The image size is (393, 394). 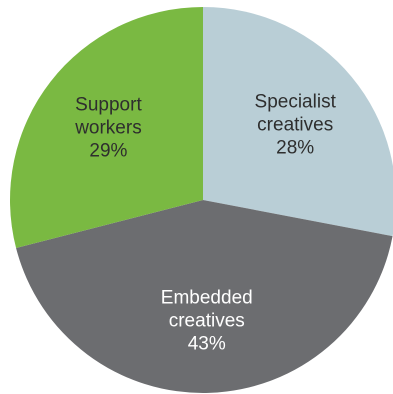 I want to click on slice-value-label: 29%, so click(x=108, y=151).